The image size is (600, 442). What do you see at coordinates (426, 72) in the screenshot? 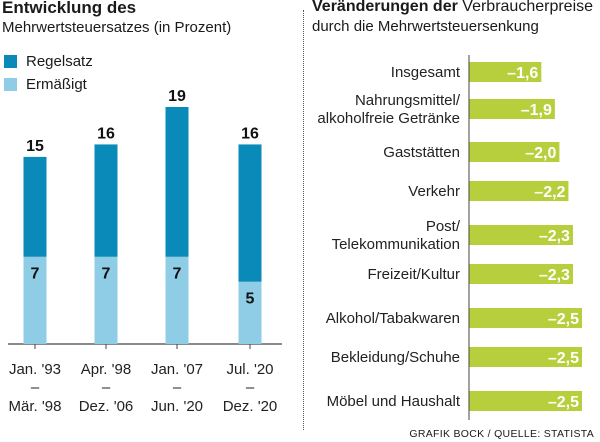
I see `category-label: Insgesamt` at bounding box center [426, 72].